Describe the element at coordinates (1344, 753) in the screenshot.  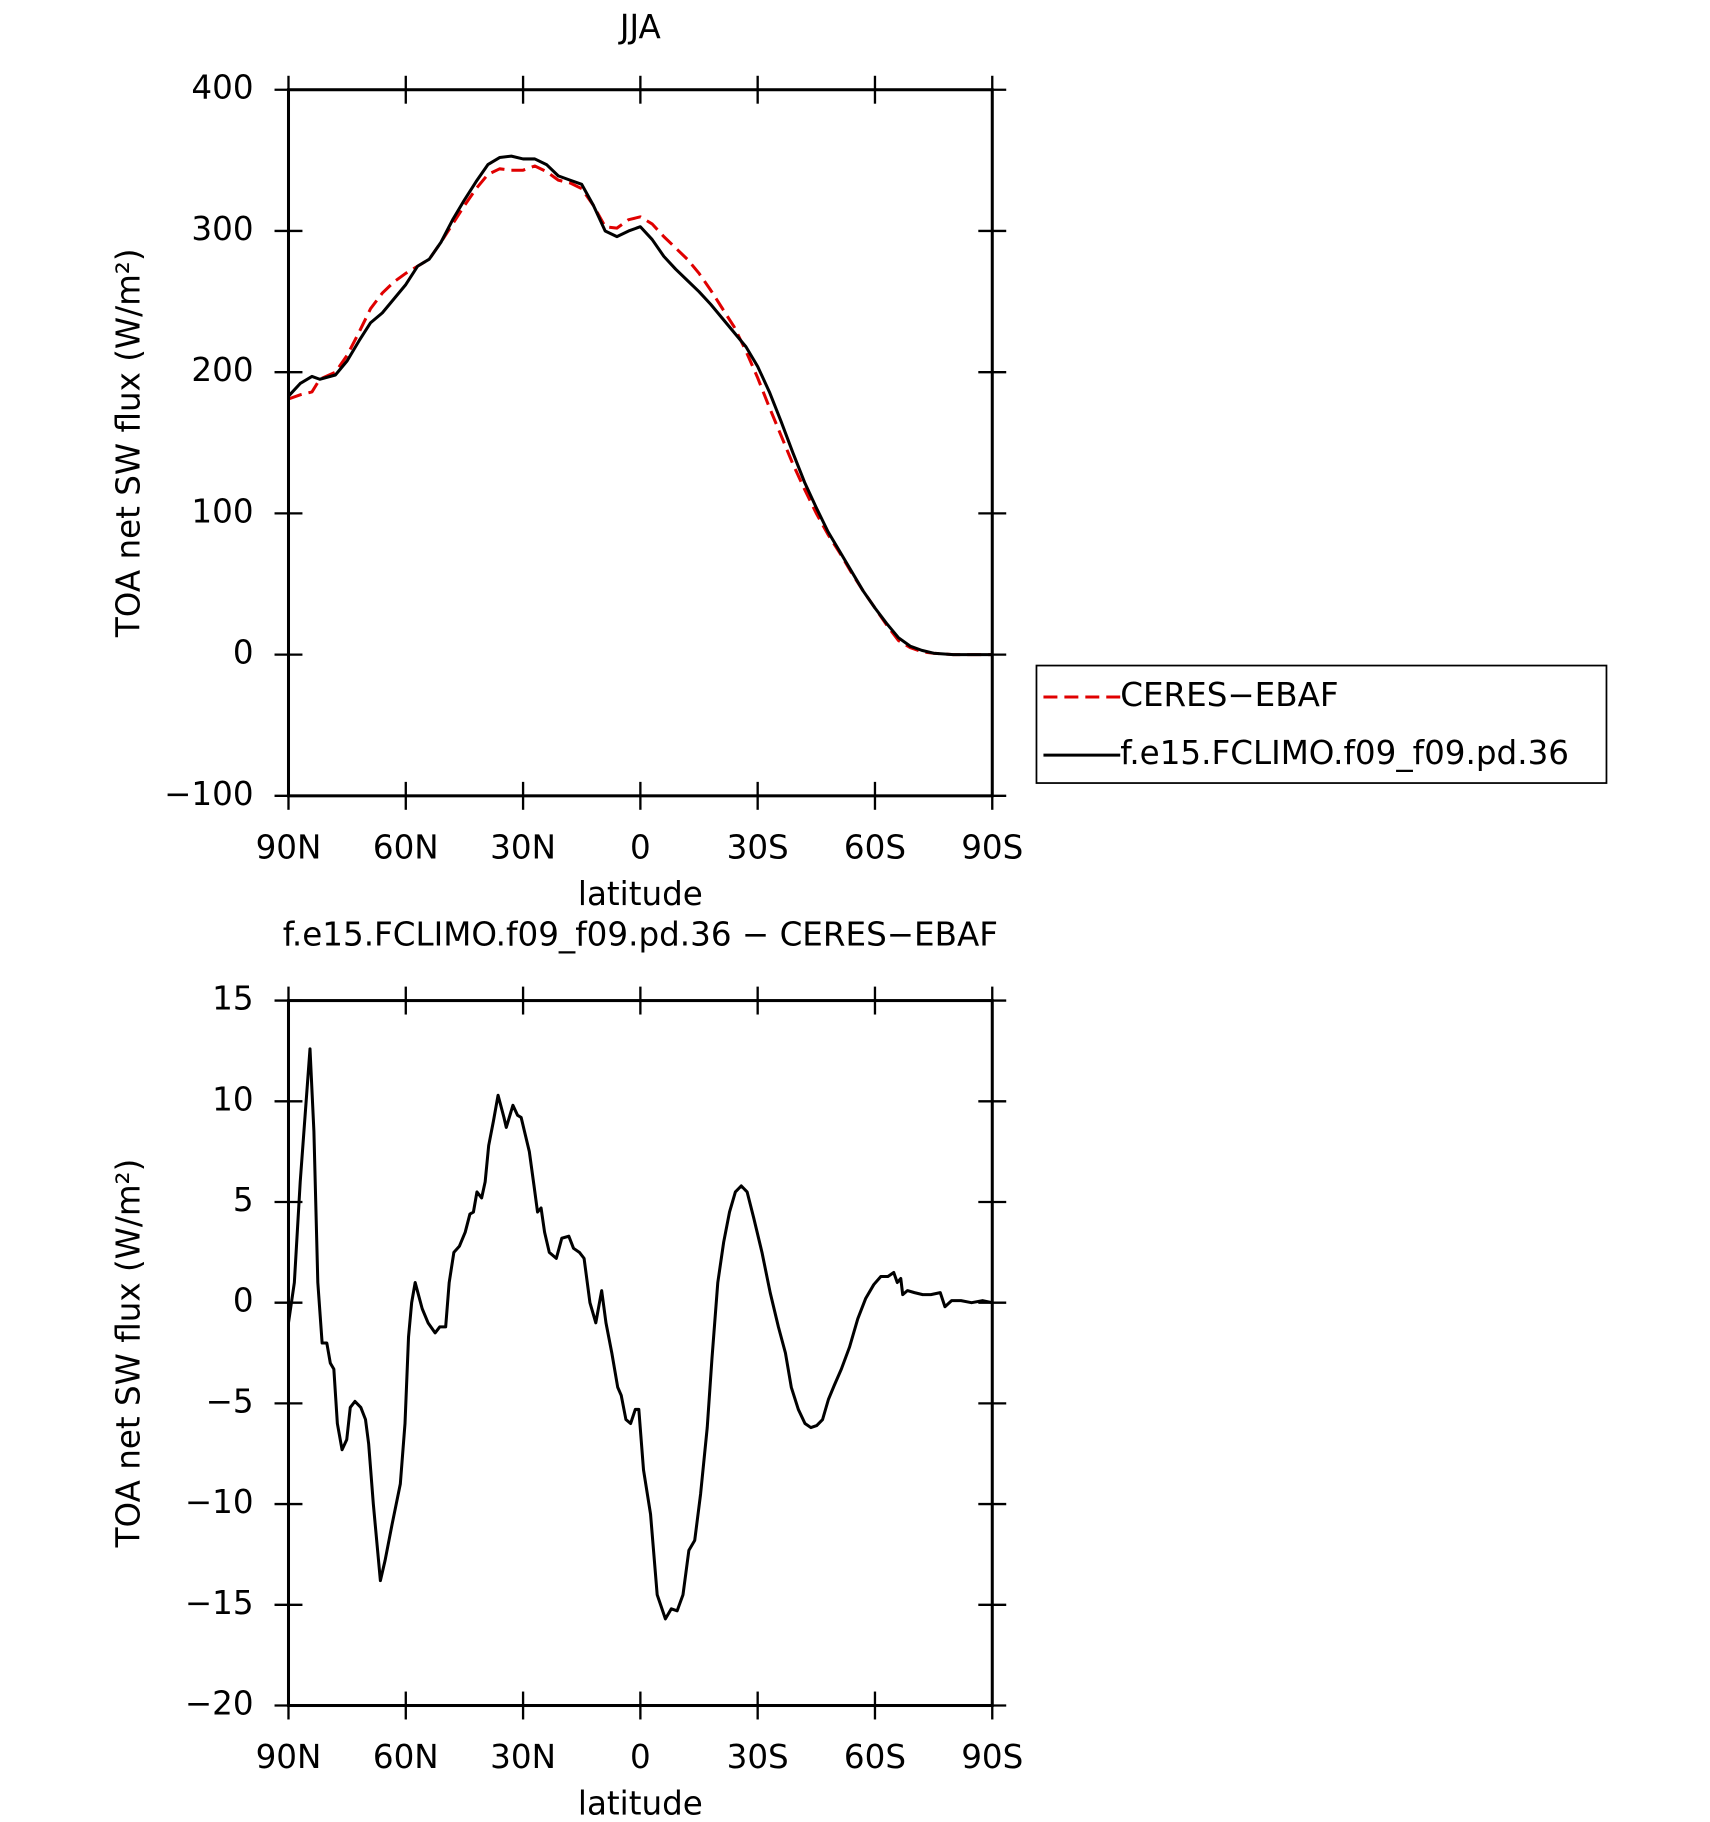
I see `legend-label: f.e15.FCLIMO.f09_f09.pd.36` at that location.